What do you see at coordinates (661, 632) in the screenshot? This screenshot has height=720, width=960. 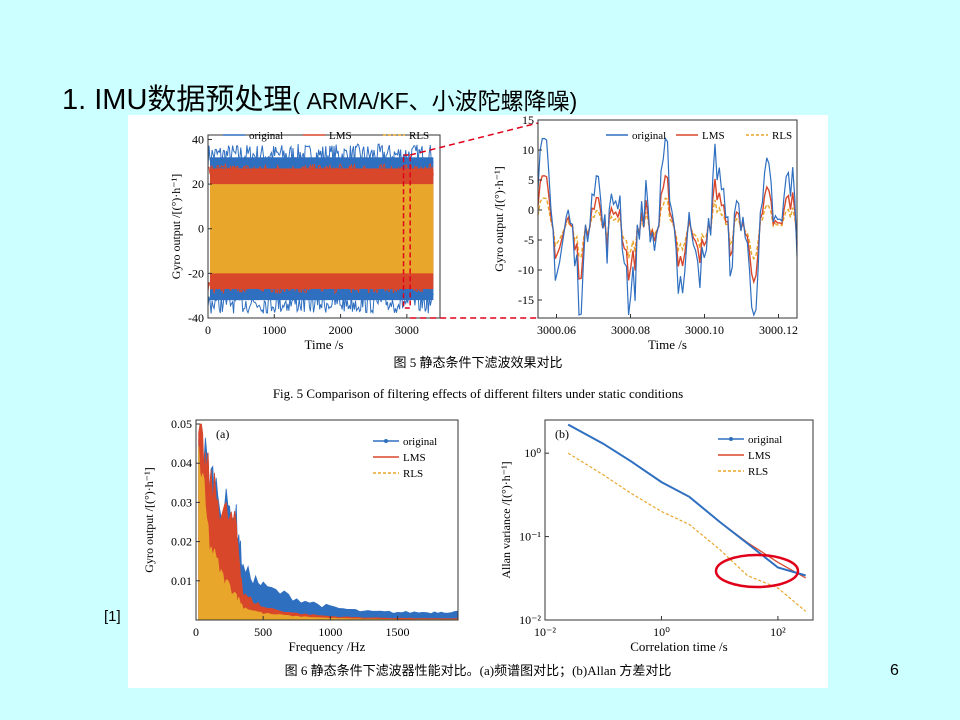 I see `x-tick-label: 10⁰` at bounding box center [661, 632].